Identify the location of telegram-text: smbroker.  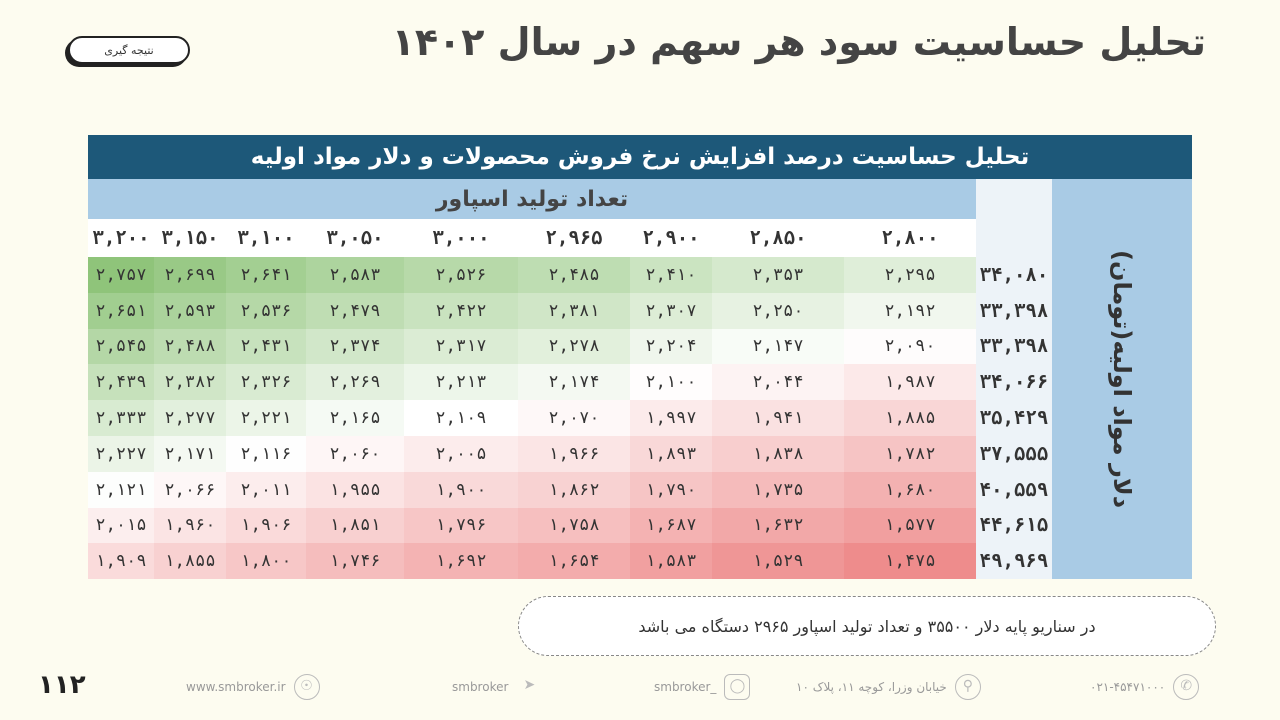
(480, 687).